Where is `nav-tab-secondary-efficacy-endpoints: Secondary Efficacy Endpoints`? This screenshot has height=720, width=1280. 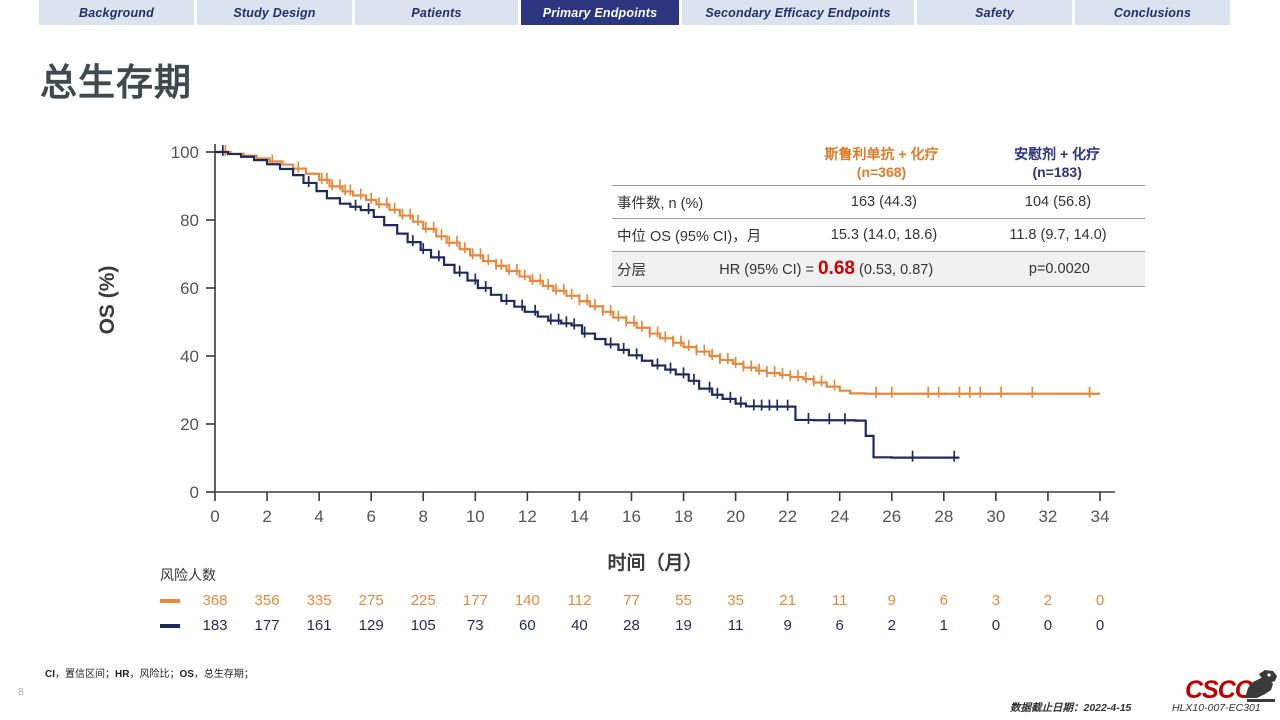 nav-tab-secondary-efficacy-endpoints: Secondary Efficacy Endpoints is located at coordinates (798, 12).